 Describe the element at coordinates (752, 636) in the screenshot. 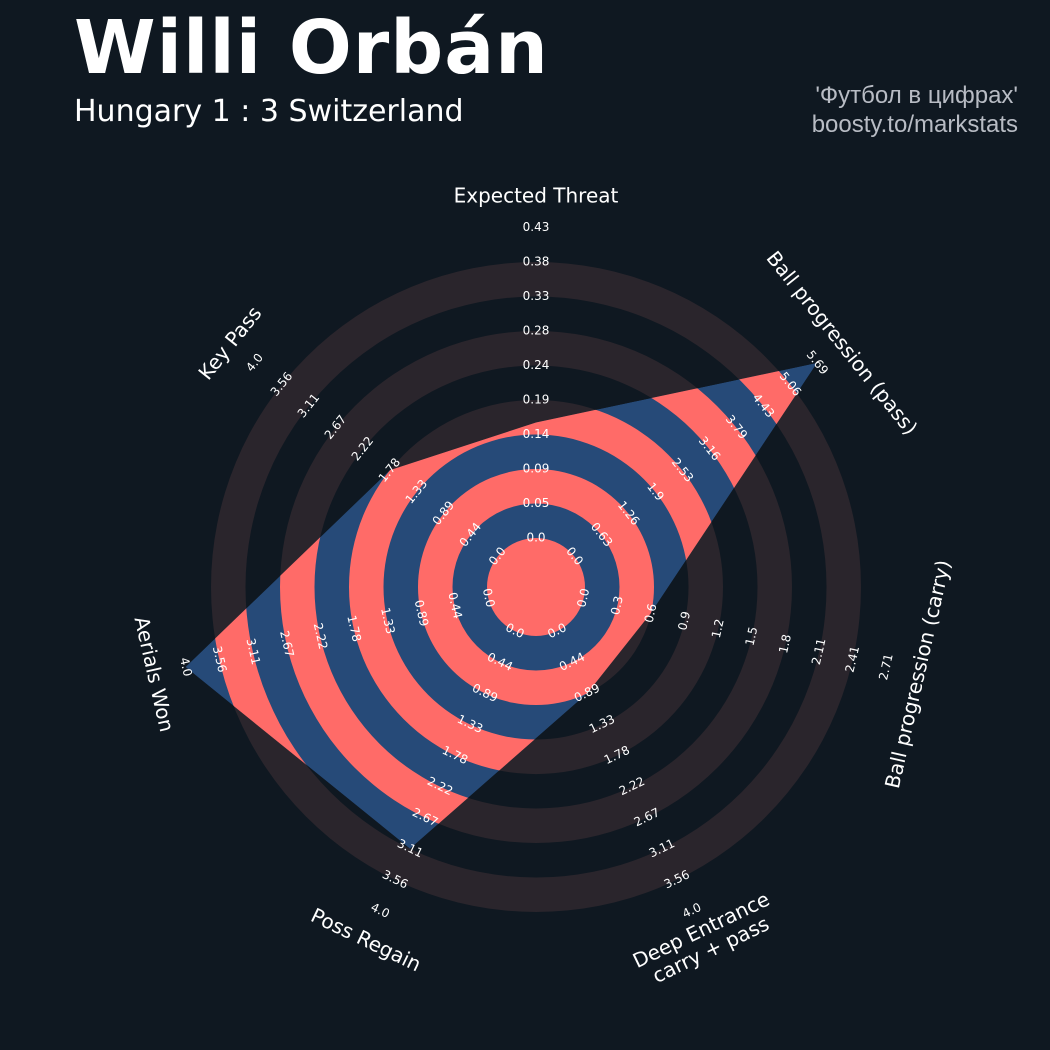

I see `tick-label: 1.5` at that location.